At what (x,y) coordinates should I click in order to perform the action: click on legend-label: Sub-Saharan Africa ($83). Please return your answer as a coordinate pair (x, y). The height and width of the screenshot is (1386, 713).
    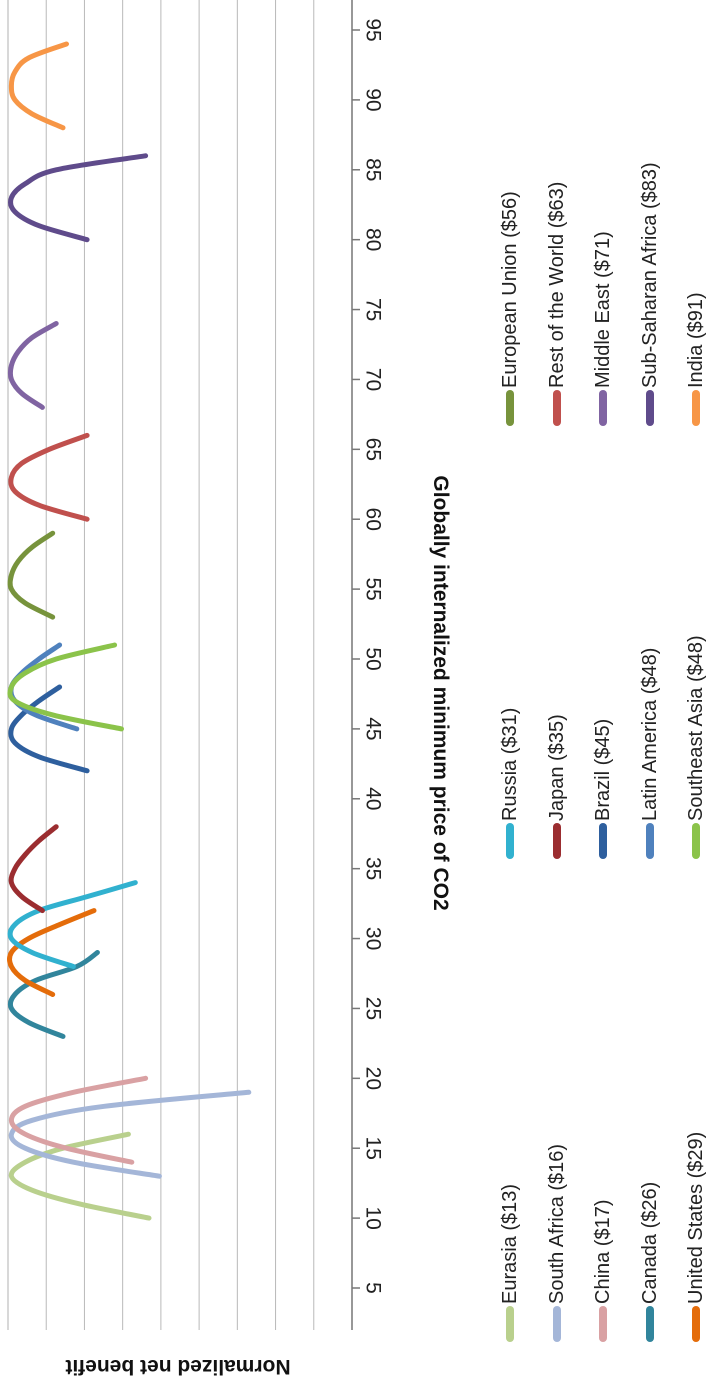
    Looking at the image, I should click on (650, 275).